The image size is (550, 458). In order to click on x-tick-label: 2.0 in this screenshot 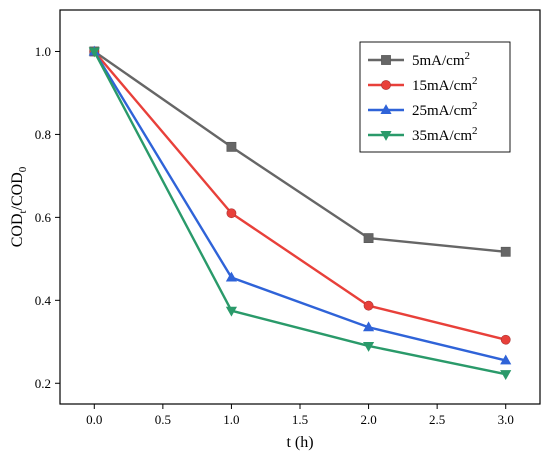, I will do `click(368, 419)`.